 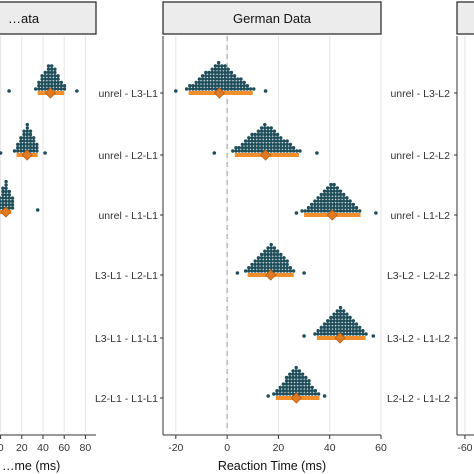 I want to click on category-label: unrel - L2-L1, so click(x=128, y=156).